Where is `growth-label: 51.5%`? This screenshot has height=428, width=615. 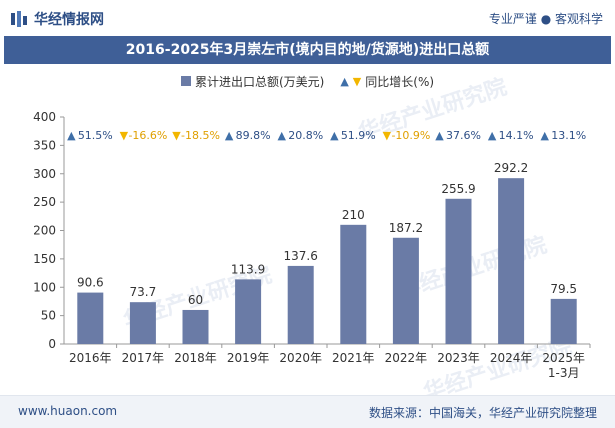
growth-label: 51.5% is located at coordinates (95, 135).